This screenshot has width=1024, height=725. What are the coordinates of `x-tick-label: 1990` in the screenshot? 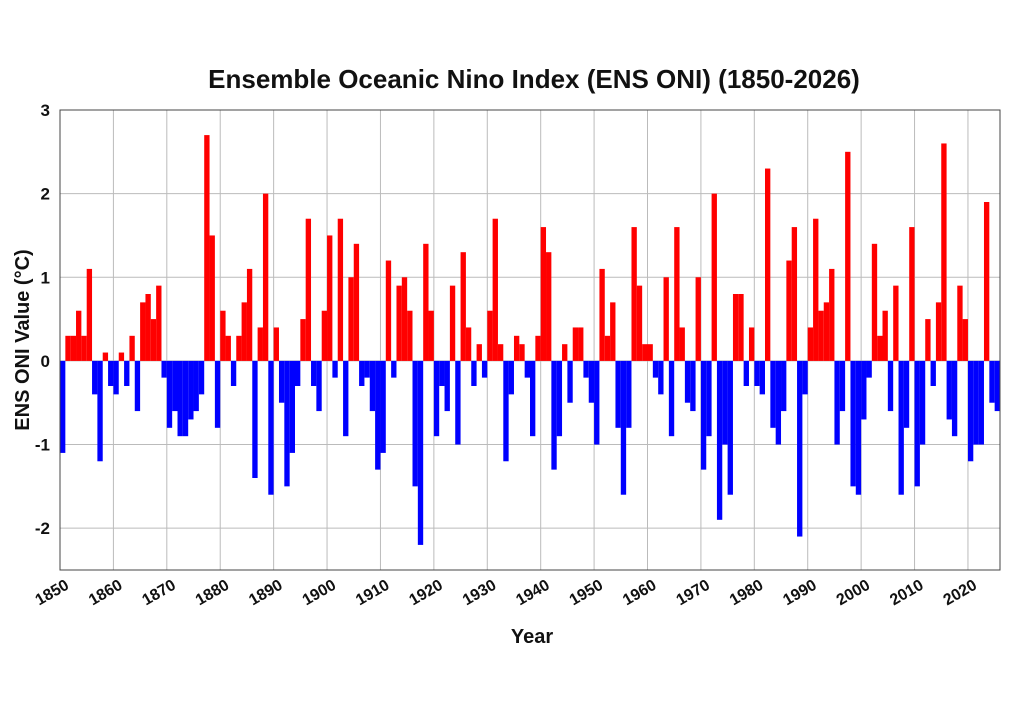 It's located at (799, 593).